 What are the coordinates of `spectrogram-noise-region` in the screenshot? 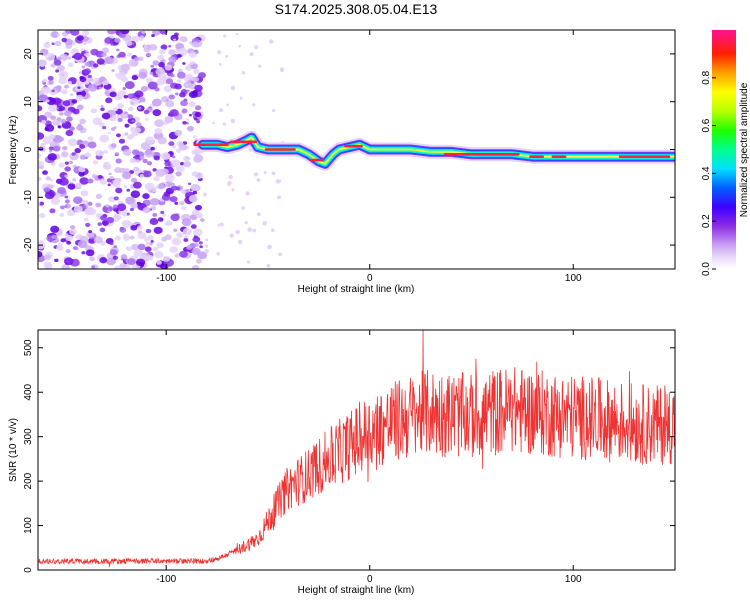 It's located at (161, 149).